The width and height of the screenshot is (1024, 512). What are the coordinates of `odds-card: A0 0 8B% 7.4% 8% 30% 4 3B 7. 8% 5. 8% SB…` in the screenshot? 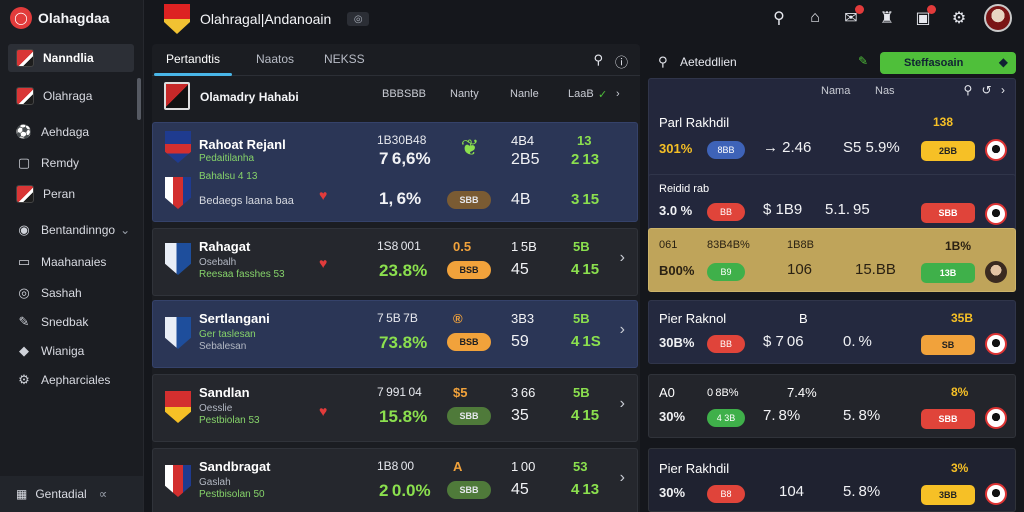 It's located at (832, 406).